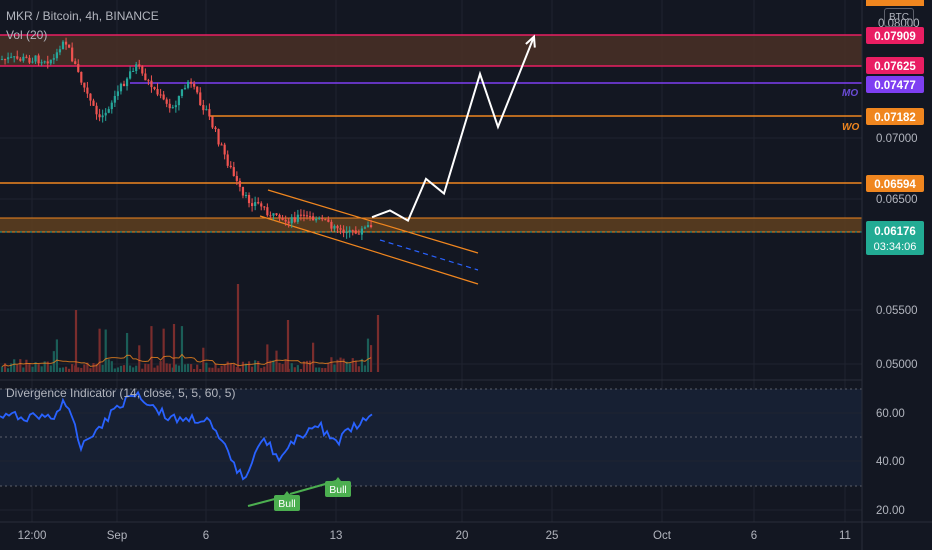 This screenshot has width=932, height=550. What do you see at coordinates (378, 343) in the screenshot?
I see `volume-spike-bar` at bounding box center [378, 343].